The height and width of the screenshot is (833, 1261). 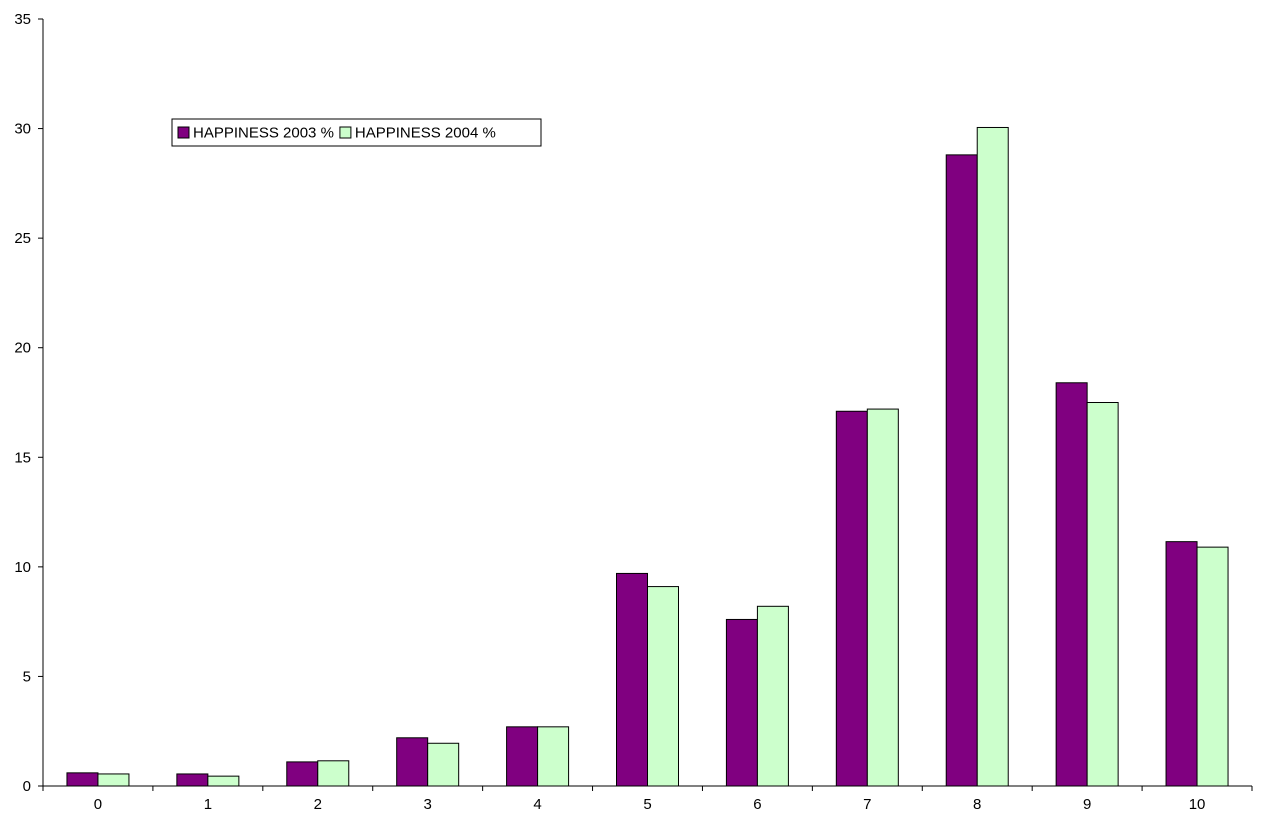 What do you see at coordinates (537, 804) in the screenshot?
I see `x-tick-label-4: 4` at bounding box center [537, 804].